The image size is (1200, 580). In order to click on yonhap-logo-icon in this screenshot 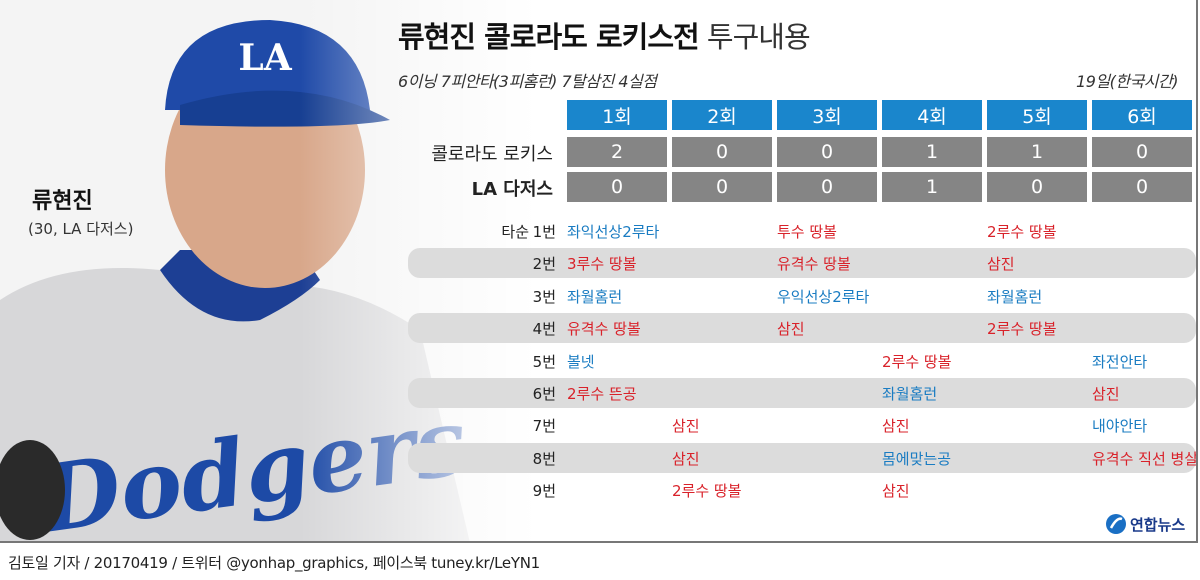, I will do `click(1116, 524)`.